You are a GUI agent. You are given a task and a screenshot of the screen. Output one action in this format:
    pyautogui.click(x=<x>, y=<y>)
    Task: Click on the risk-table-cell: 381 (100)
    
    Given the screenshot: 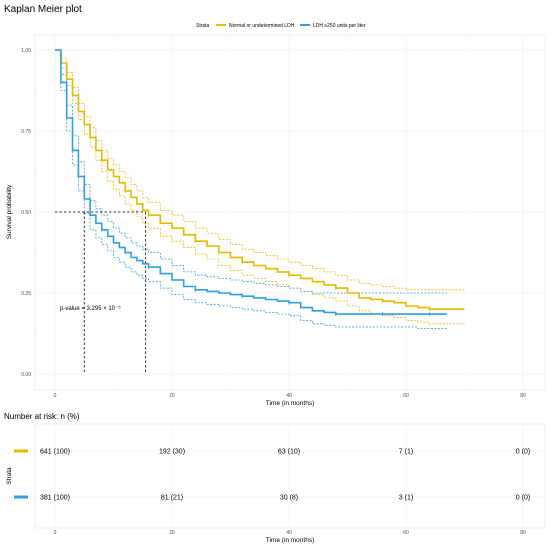 What is the action you would take?
    pyautogui.click(x=55, y=498)
    